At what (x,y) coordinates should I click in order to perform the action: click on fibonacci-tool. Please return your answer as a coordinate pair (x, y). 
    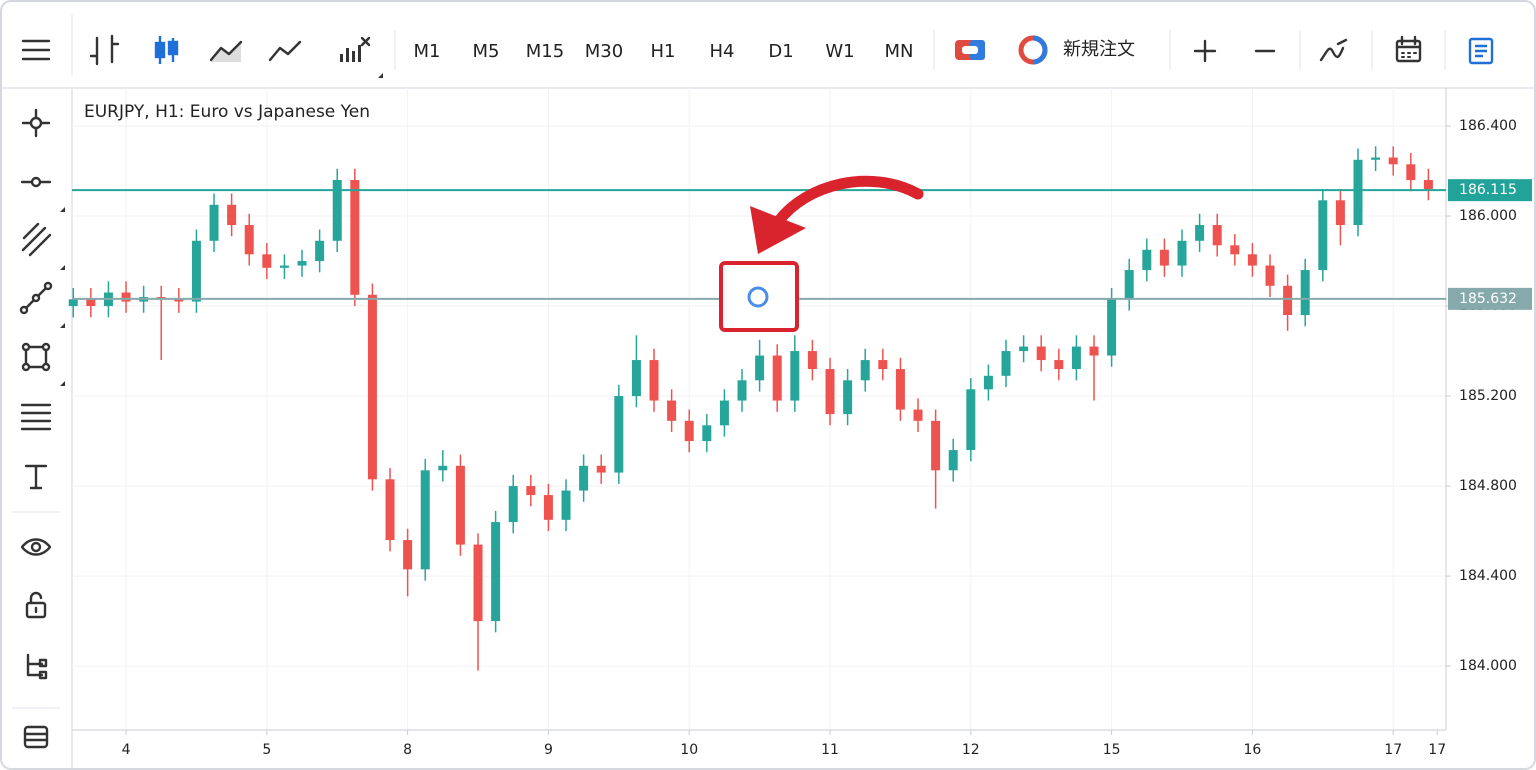
    Looking at the image, I should click on (36, 417).